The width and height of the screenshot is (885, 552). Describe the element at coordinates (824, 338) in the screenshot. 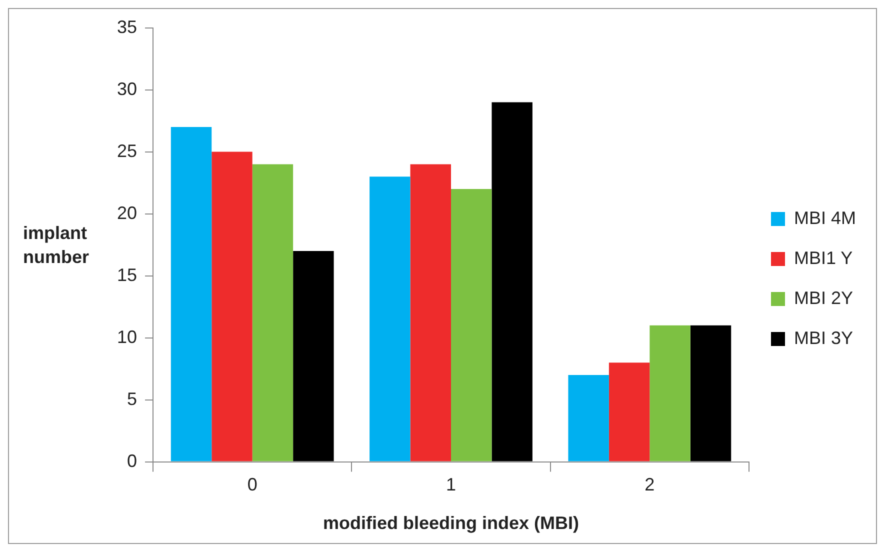

I see `legend-label: MBI 3Y` at that location.